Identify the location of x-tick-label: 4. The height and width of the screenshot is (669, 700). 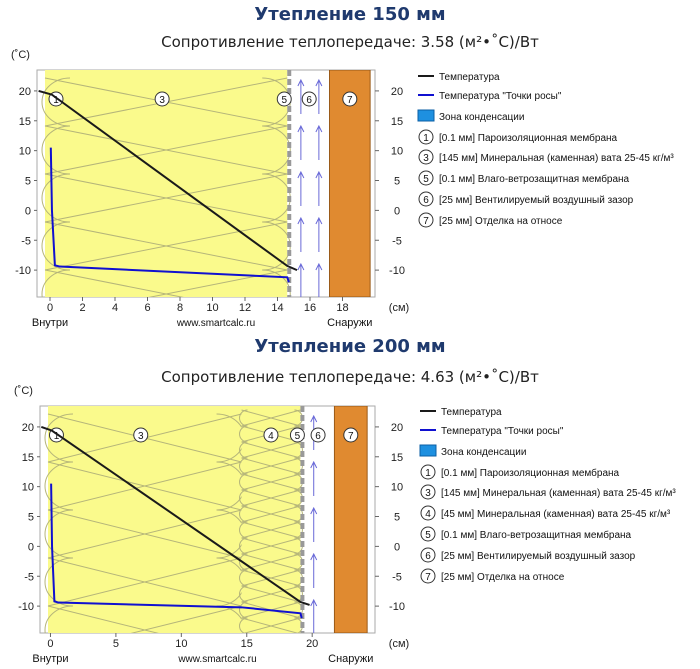
(115, 308).